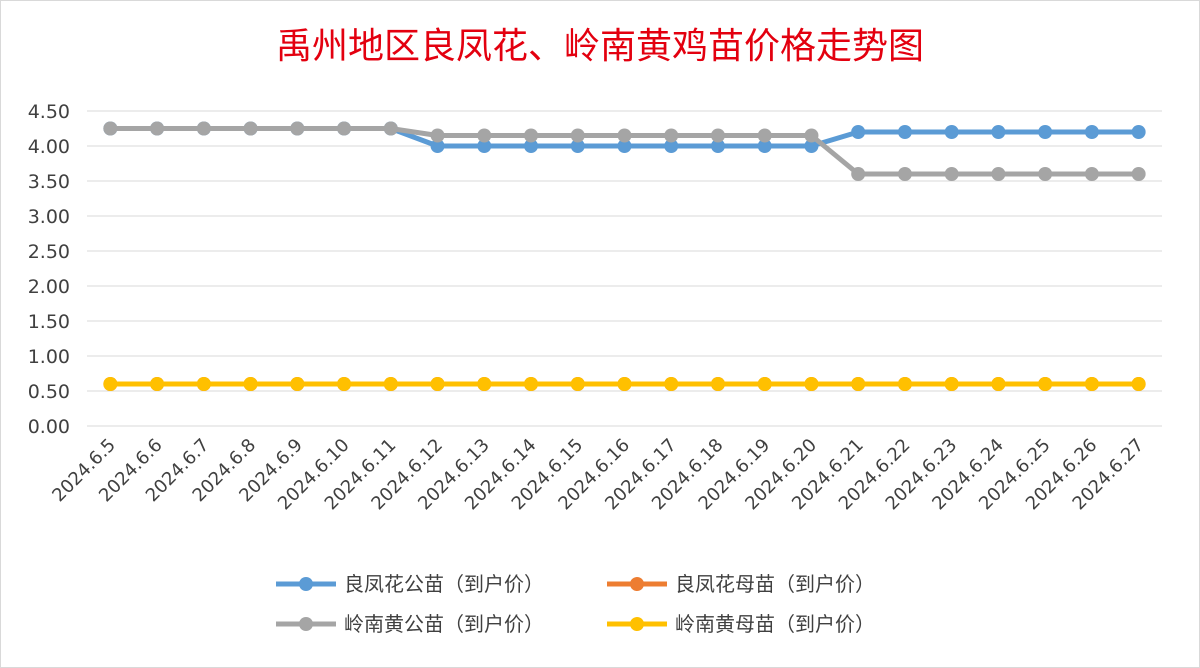 Image resolution: width=1200 pixels, height=668 pixels. What do you see at coordinates (49, 147) in the screenshot?
I see `y-tick-label: 4.00` at bounding box center [49, 147].